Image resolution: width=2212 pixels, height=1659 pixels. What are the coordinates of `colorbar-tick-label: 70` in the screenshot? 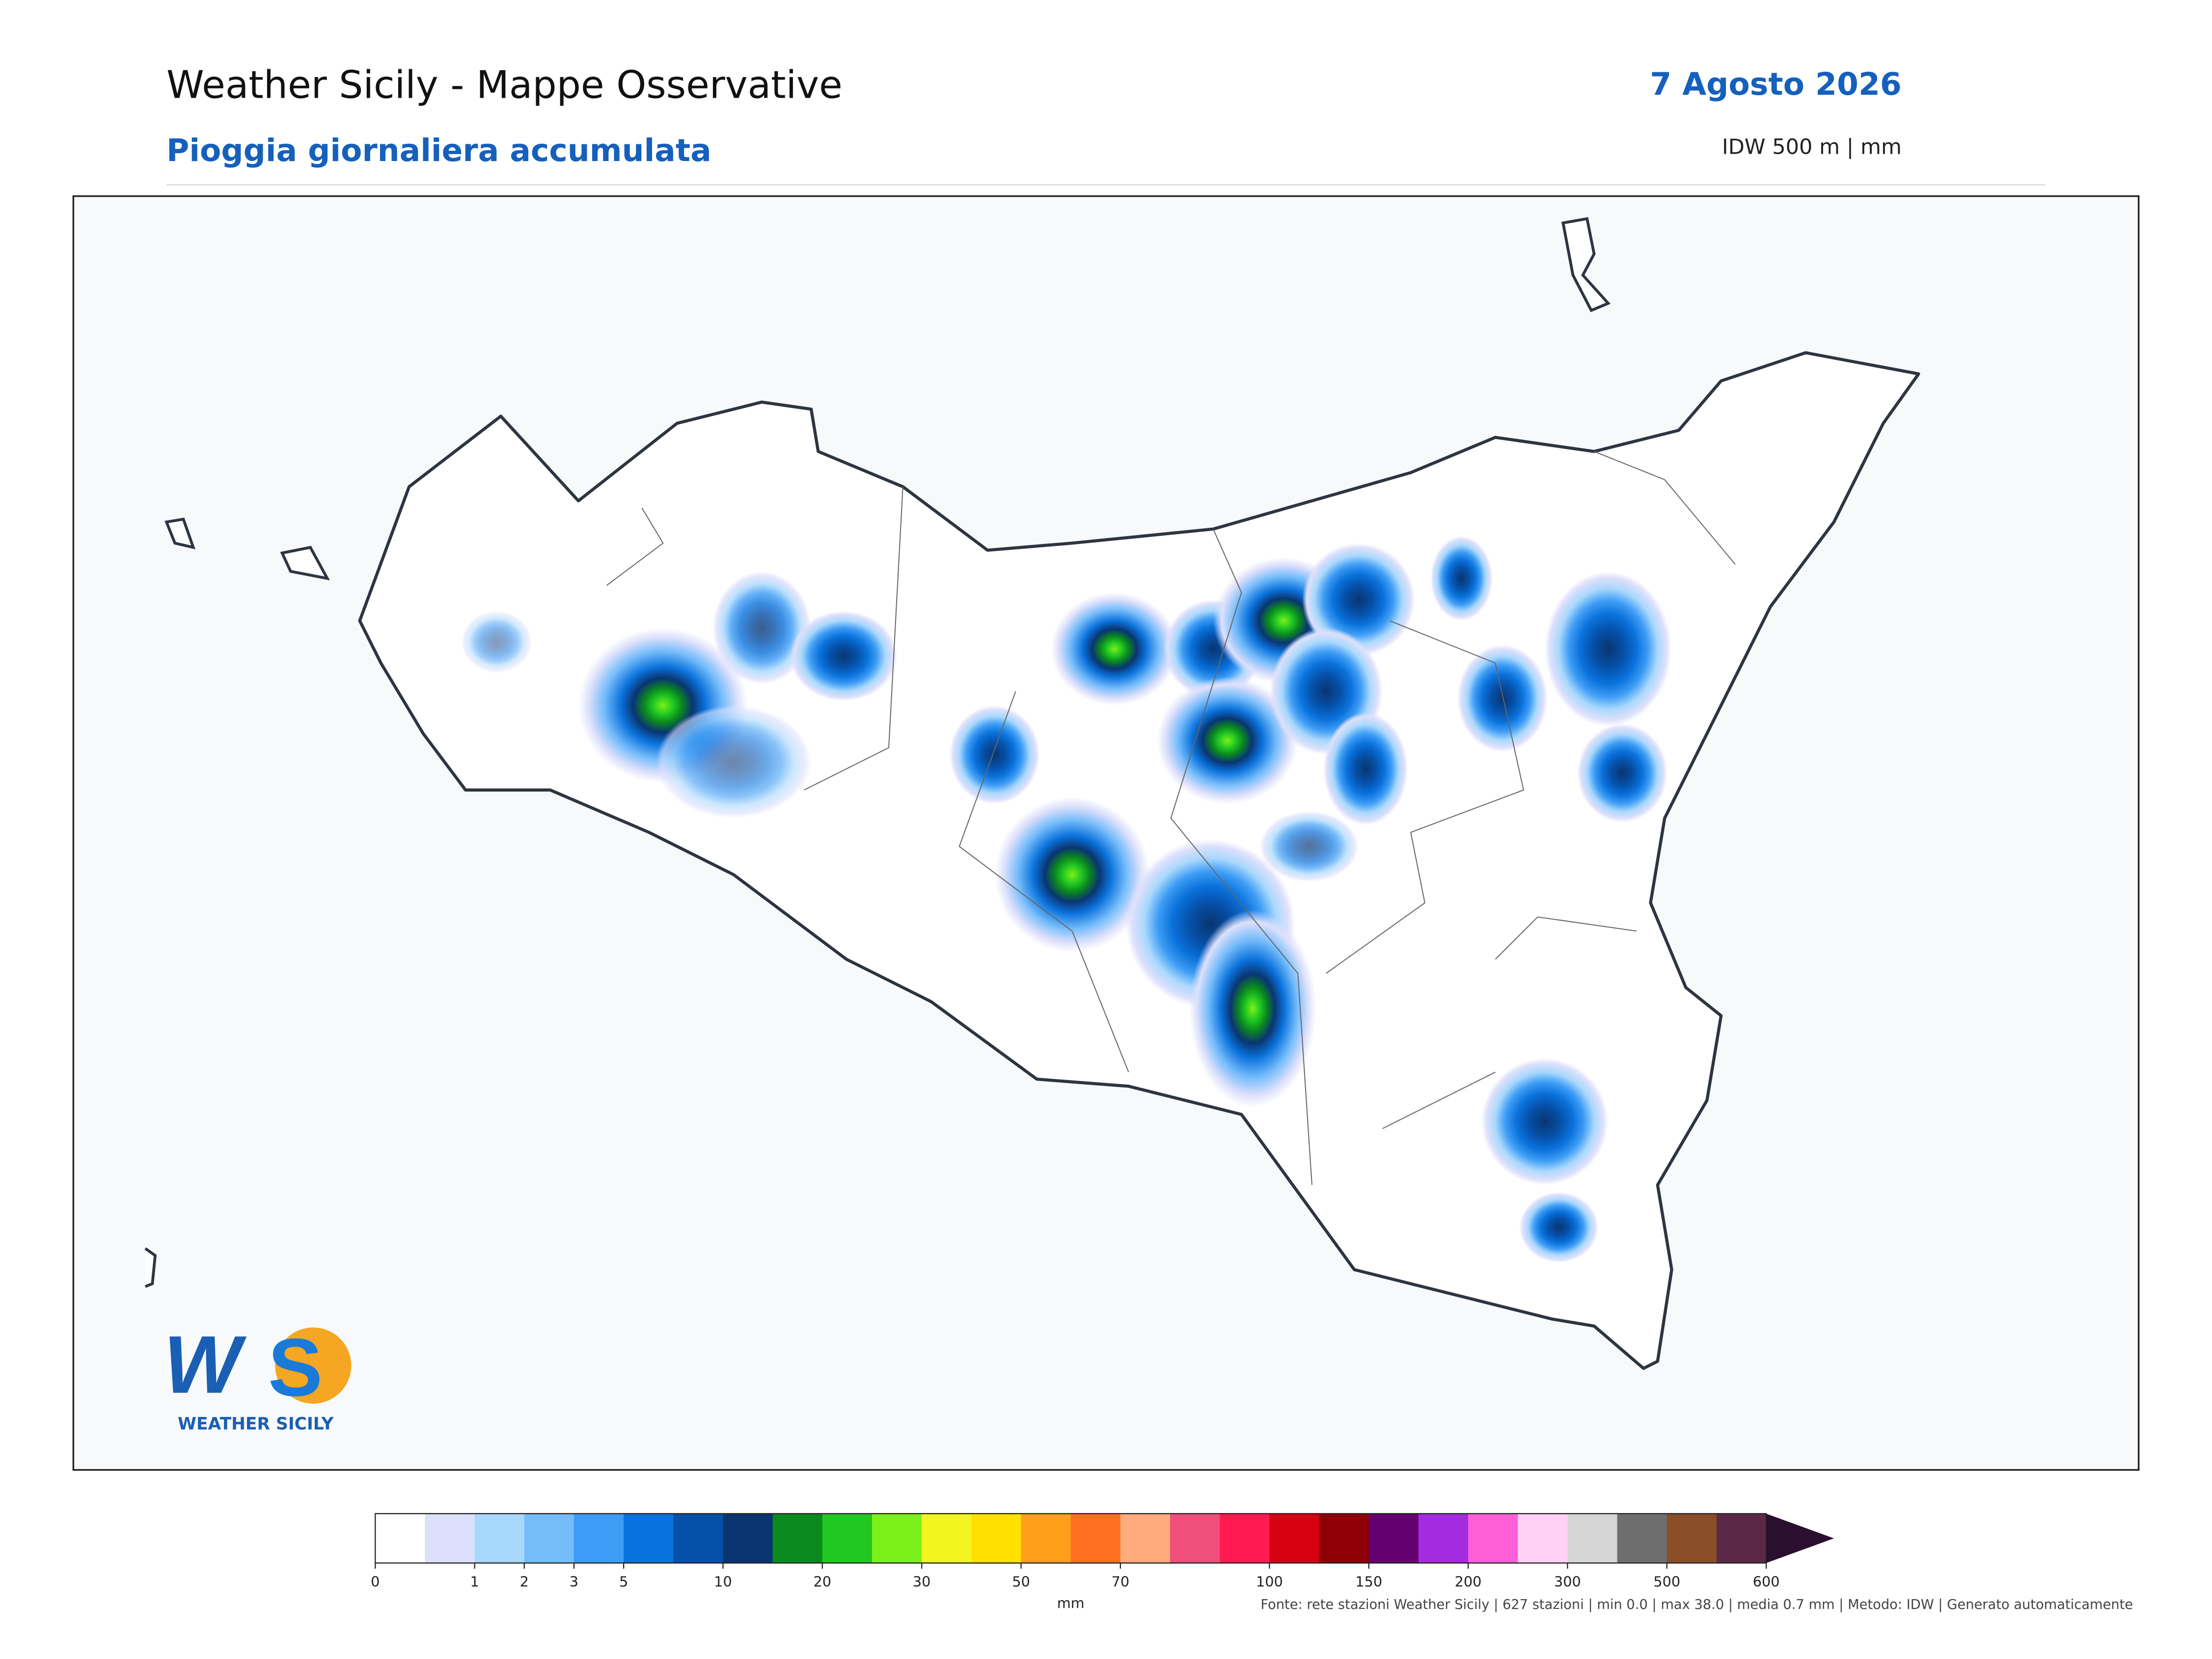 It's located at (1121, 1582).